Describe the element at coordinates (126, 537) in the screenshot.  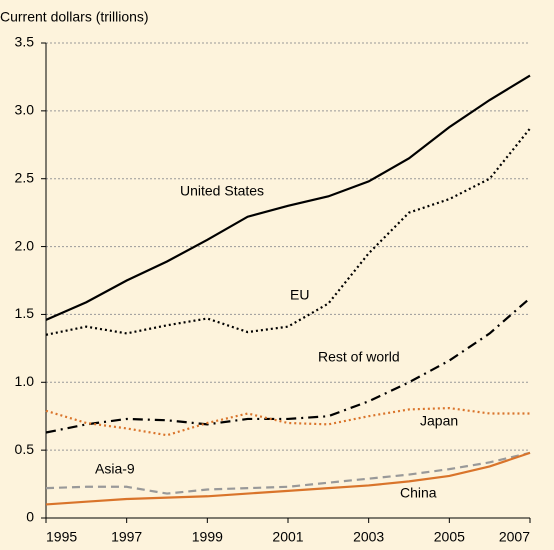
I see `x-tick-label: 1997` at that location.